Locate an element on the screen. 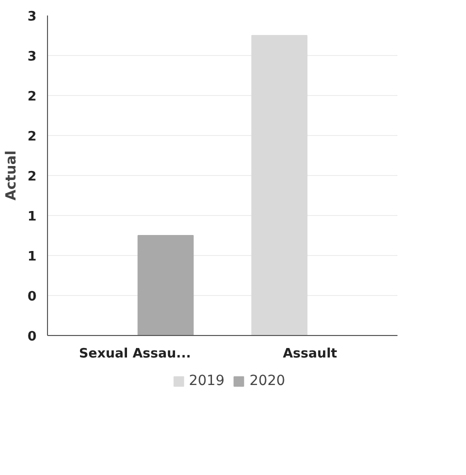 The height and width of the screenshot is (475, 466). x-tick-label: Assault is located at coordinates (310, 354).